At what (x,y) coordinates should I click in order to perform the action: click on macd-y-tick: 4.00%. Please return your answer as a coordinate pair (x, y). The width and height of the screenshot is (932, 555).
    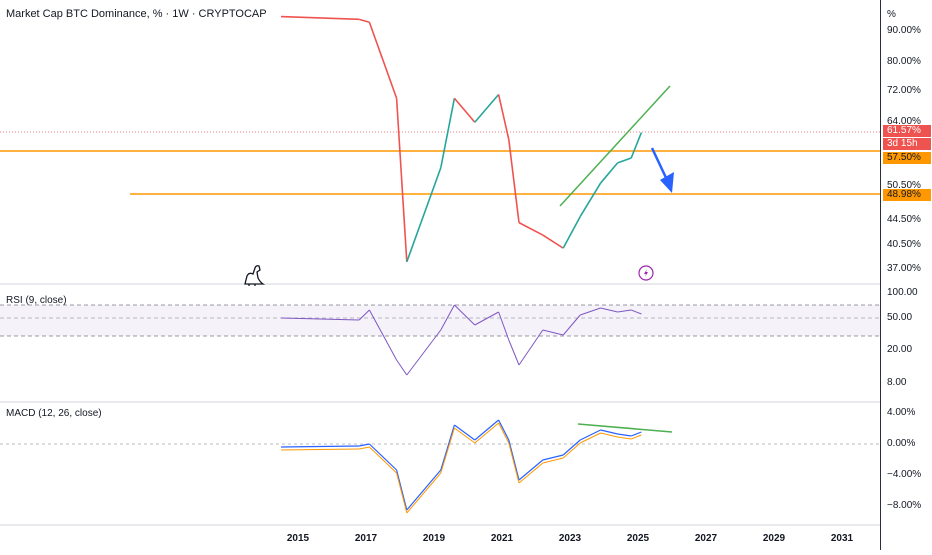
    Looking at the image, I should click on (901, 412).